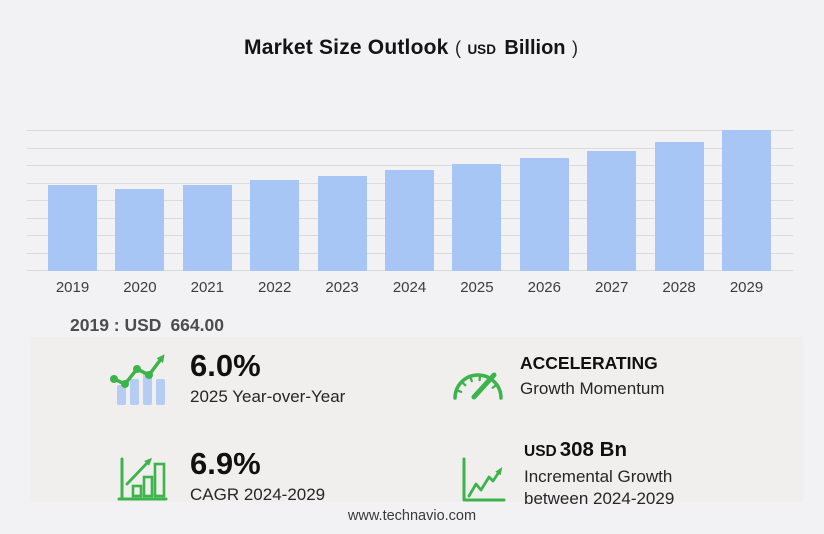 The height and width of the screenshot is (534, 824). I want to click on stat-year-over-year: 6.0% 2025 Year-over-Year, so click(227, 380).